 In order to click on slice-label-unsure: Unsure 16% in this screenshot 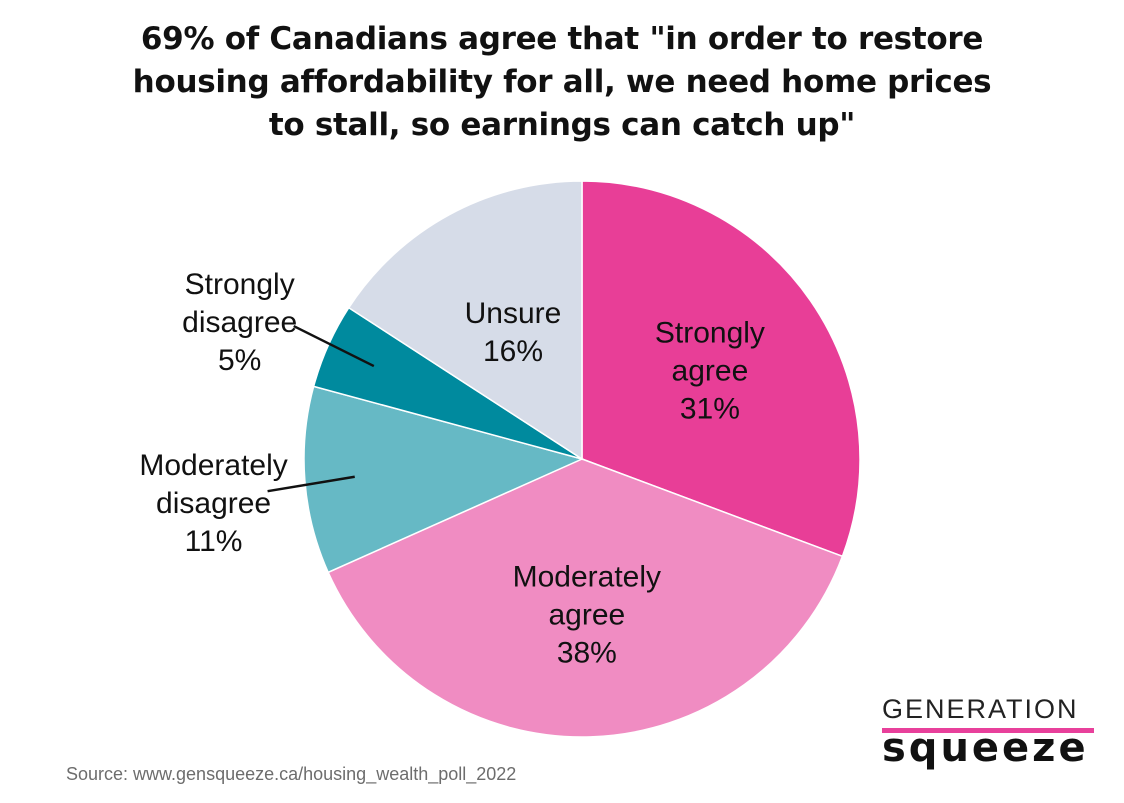, I will do `click(513, 332)`.